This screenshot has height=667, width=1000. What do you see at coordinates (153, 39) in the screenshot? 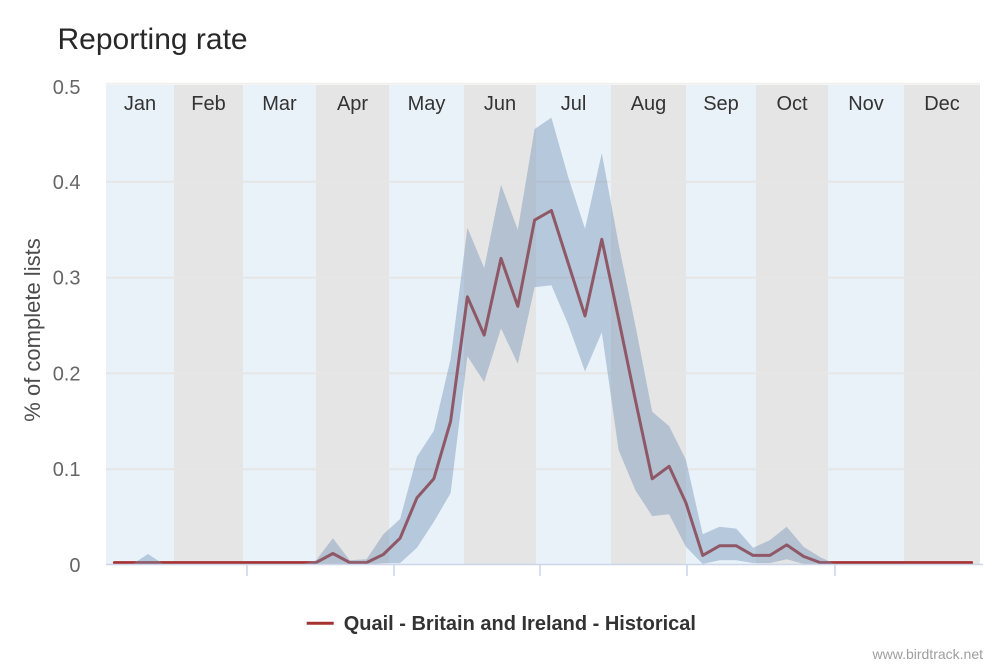
I see `svg-text: Reporting rate` at bounding box center [153, 39].